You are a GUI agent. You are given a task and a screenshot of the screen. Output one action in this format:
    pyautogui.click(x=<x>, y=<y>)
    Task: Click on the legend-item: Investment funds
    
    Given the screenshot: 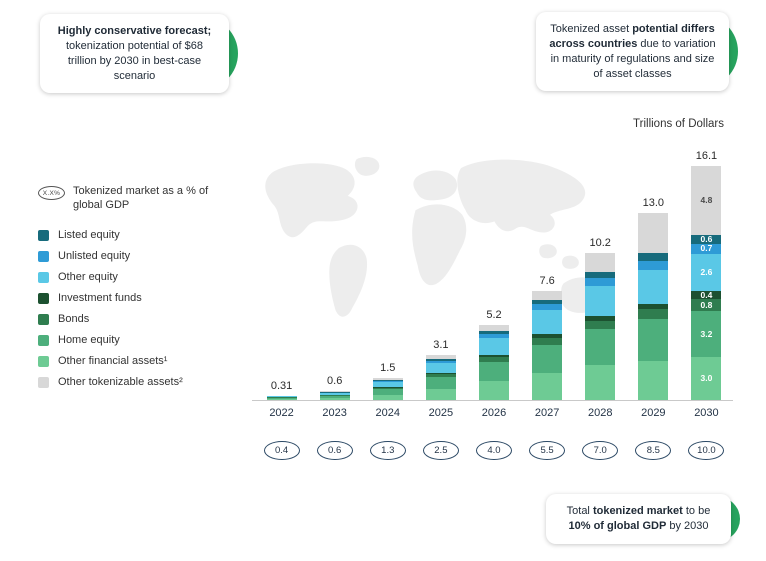 What is the action you would take?
    pyautogui.click(x=128, y=298)
    